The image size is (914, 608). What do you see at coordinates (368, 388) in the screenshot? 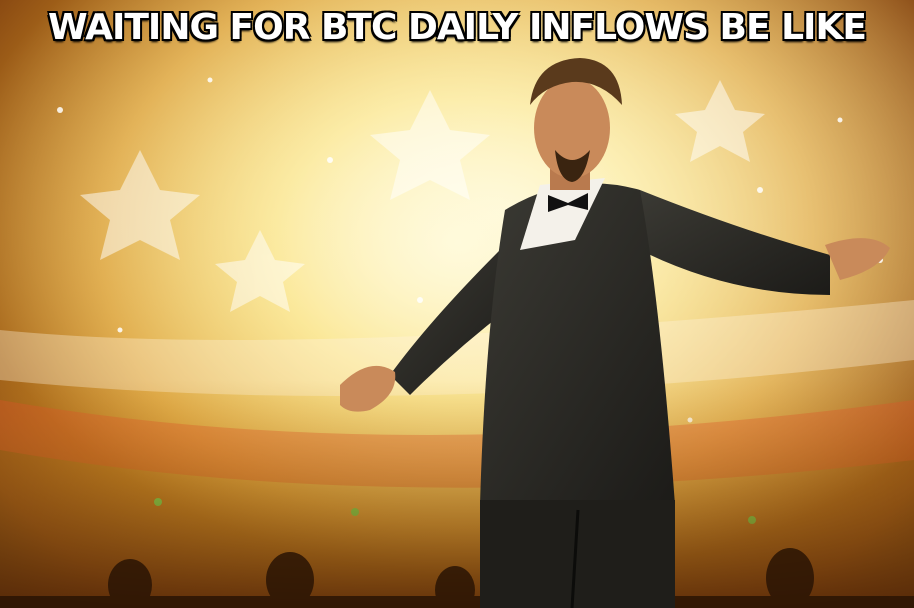
I see `left-hand` at bounding box center [368, 388].